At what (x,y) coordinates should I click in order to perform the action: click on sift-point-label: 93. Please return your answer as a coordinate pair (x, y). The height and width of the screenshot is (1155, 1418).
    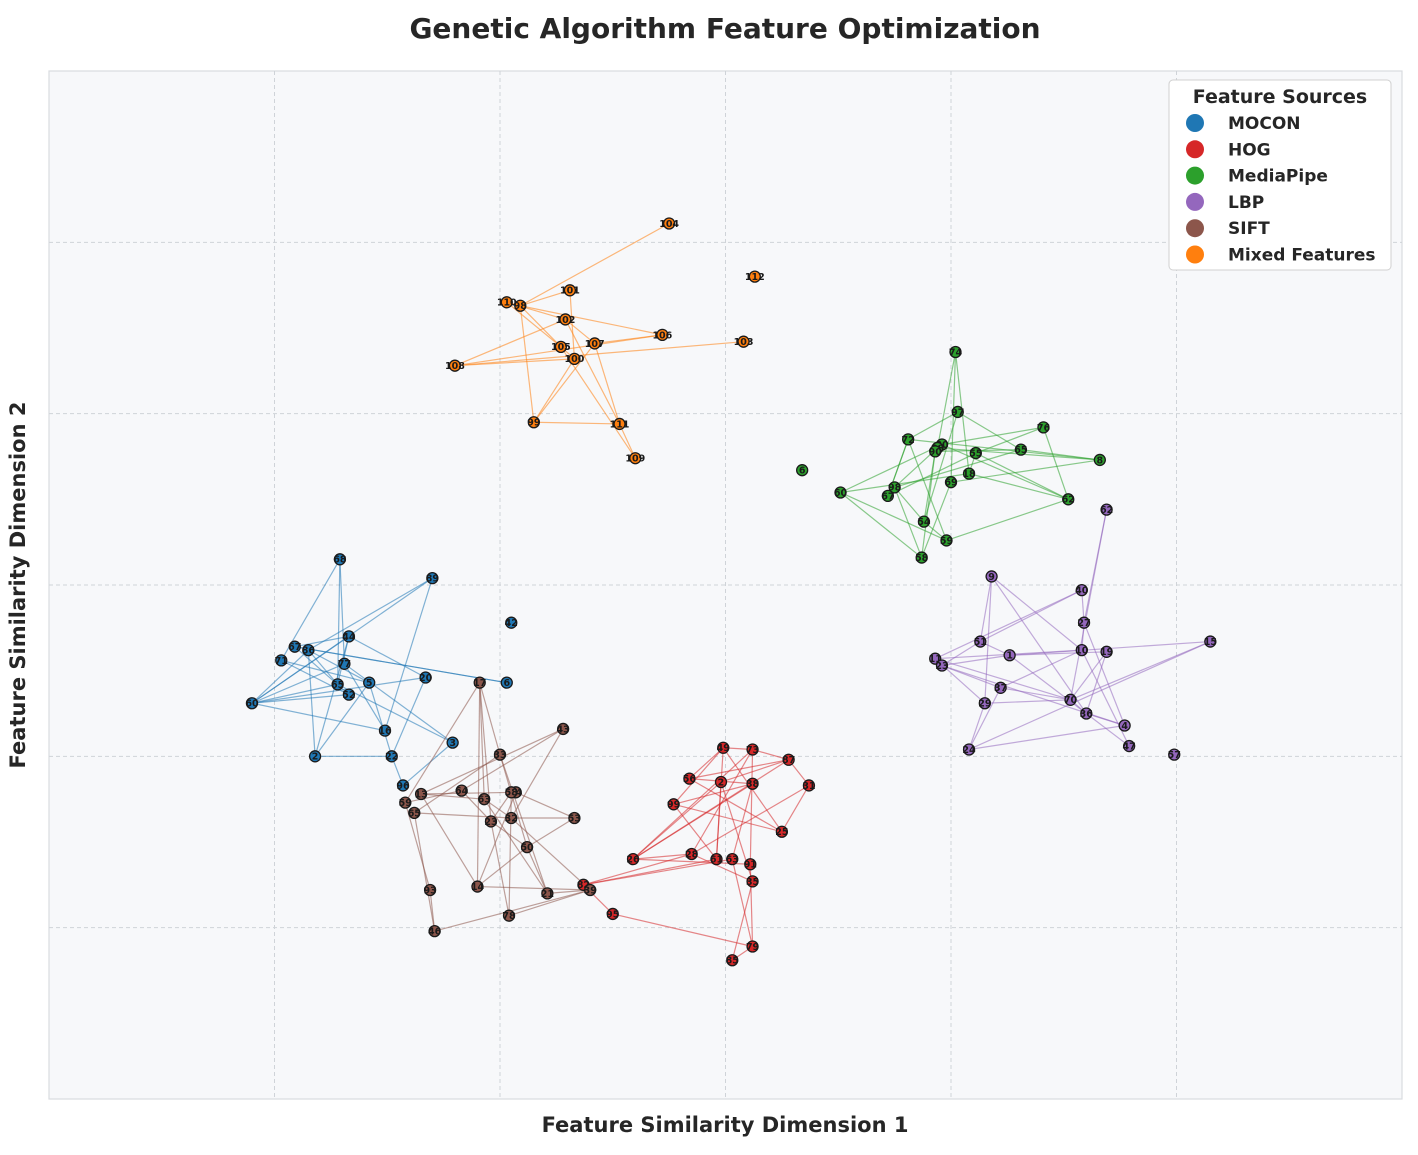
    Looking at the image, I should click on (429, 890).